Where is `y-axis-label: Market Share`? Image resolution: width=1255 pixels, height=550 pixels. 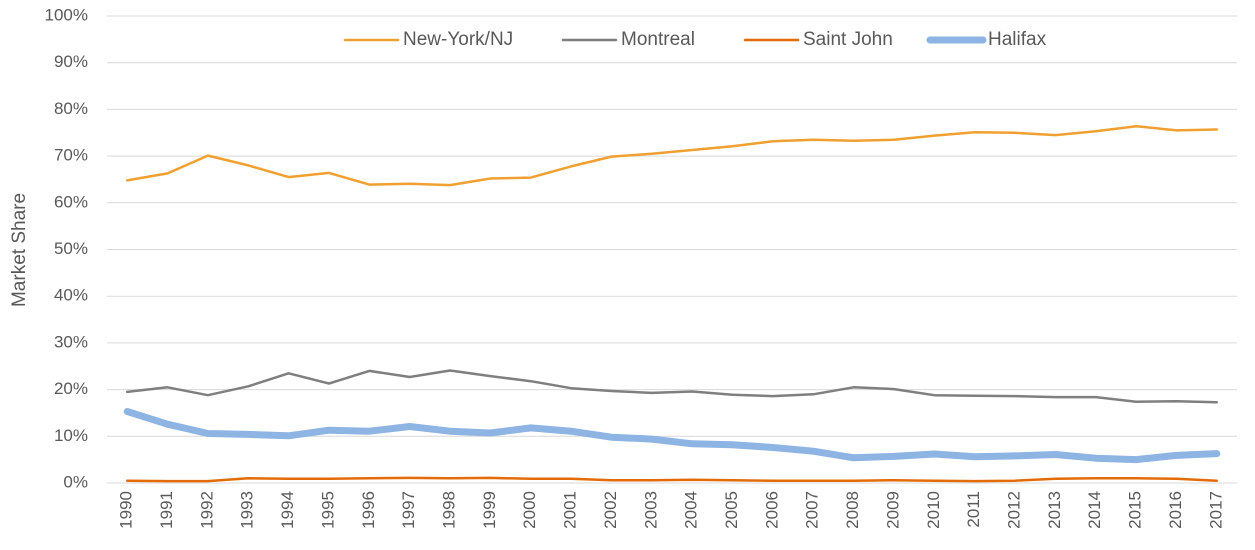
y-axis-label: Market Share is located at coordinates (19, 250).